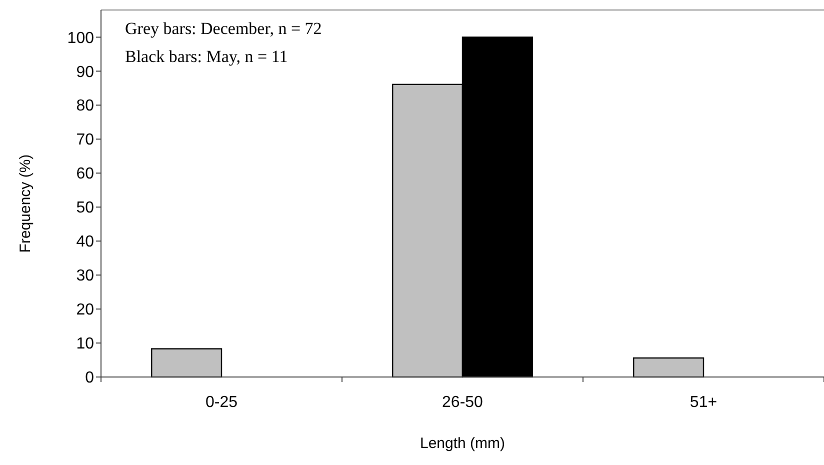 The height and width of the screenshot is (465, 824). Describe the element at coordinates (85, 208) in the screenshot. I see `y-tick-label: 50` at that location.